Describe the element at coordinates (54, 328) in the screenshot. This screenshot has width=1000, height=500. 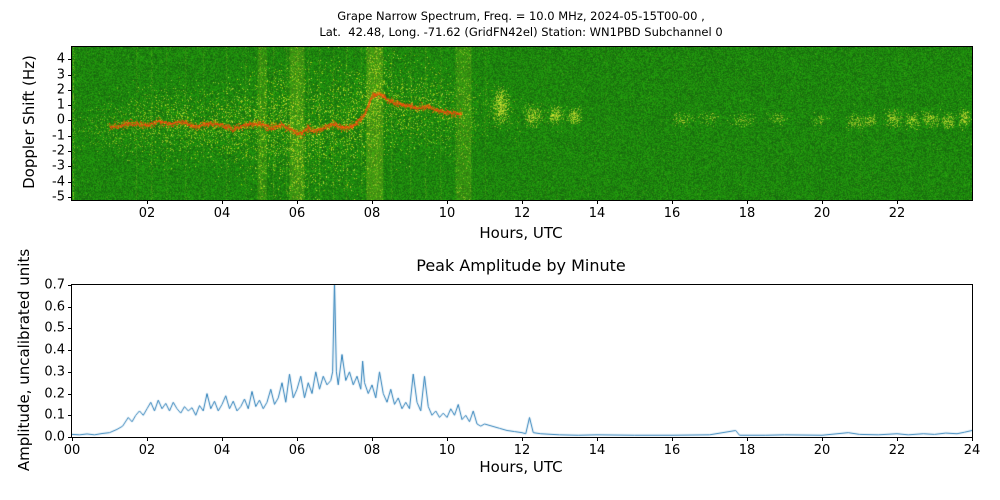
I see `y-tick-label: 0.5` at that location.